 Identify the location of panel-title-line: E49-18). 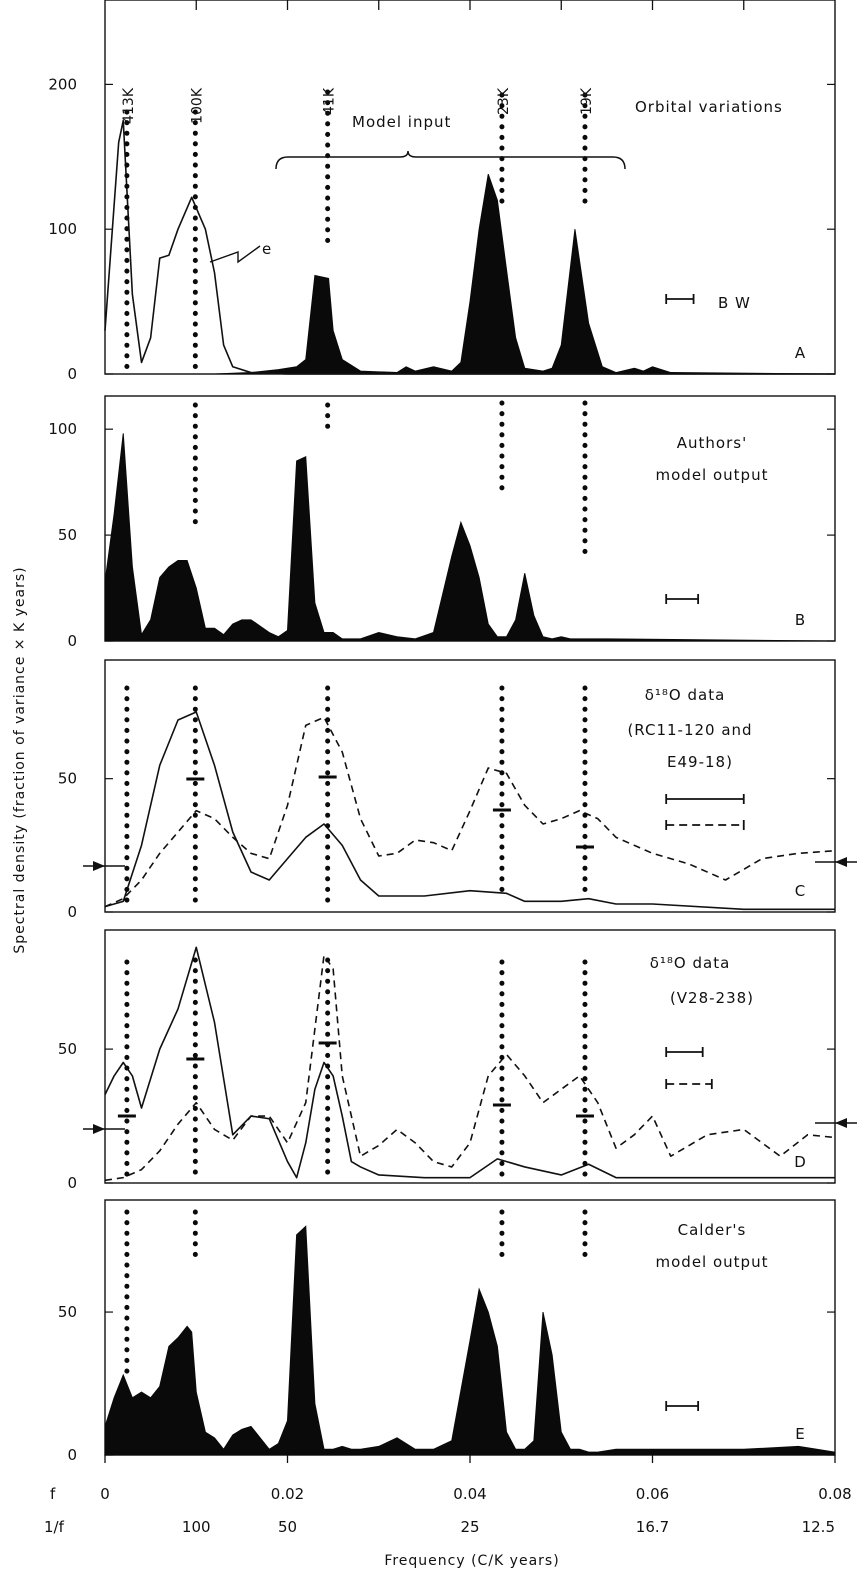
(700, 762).